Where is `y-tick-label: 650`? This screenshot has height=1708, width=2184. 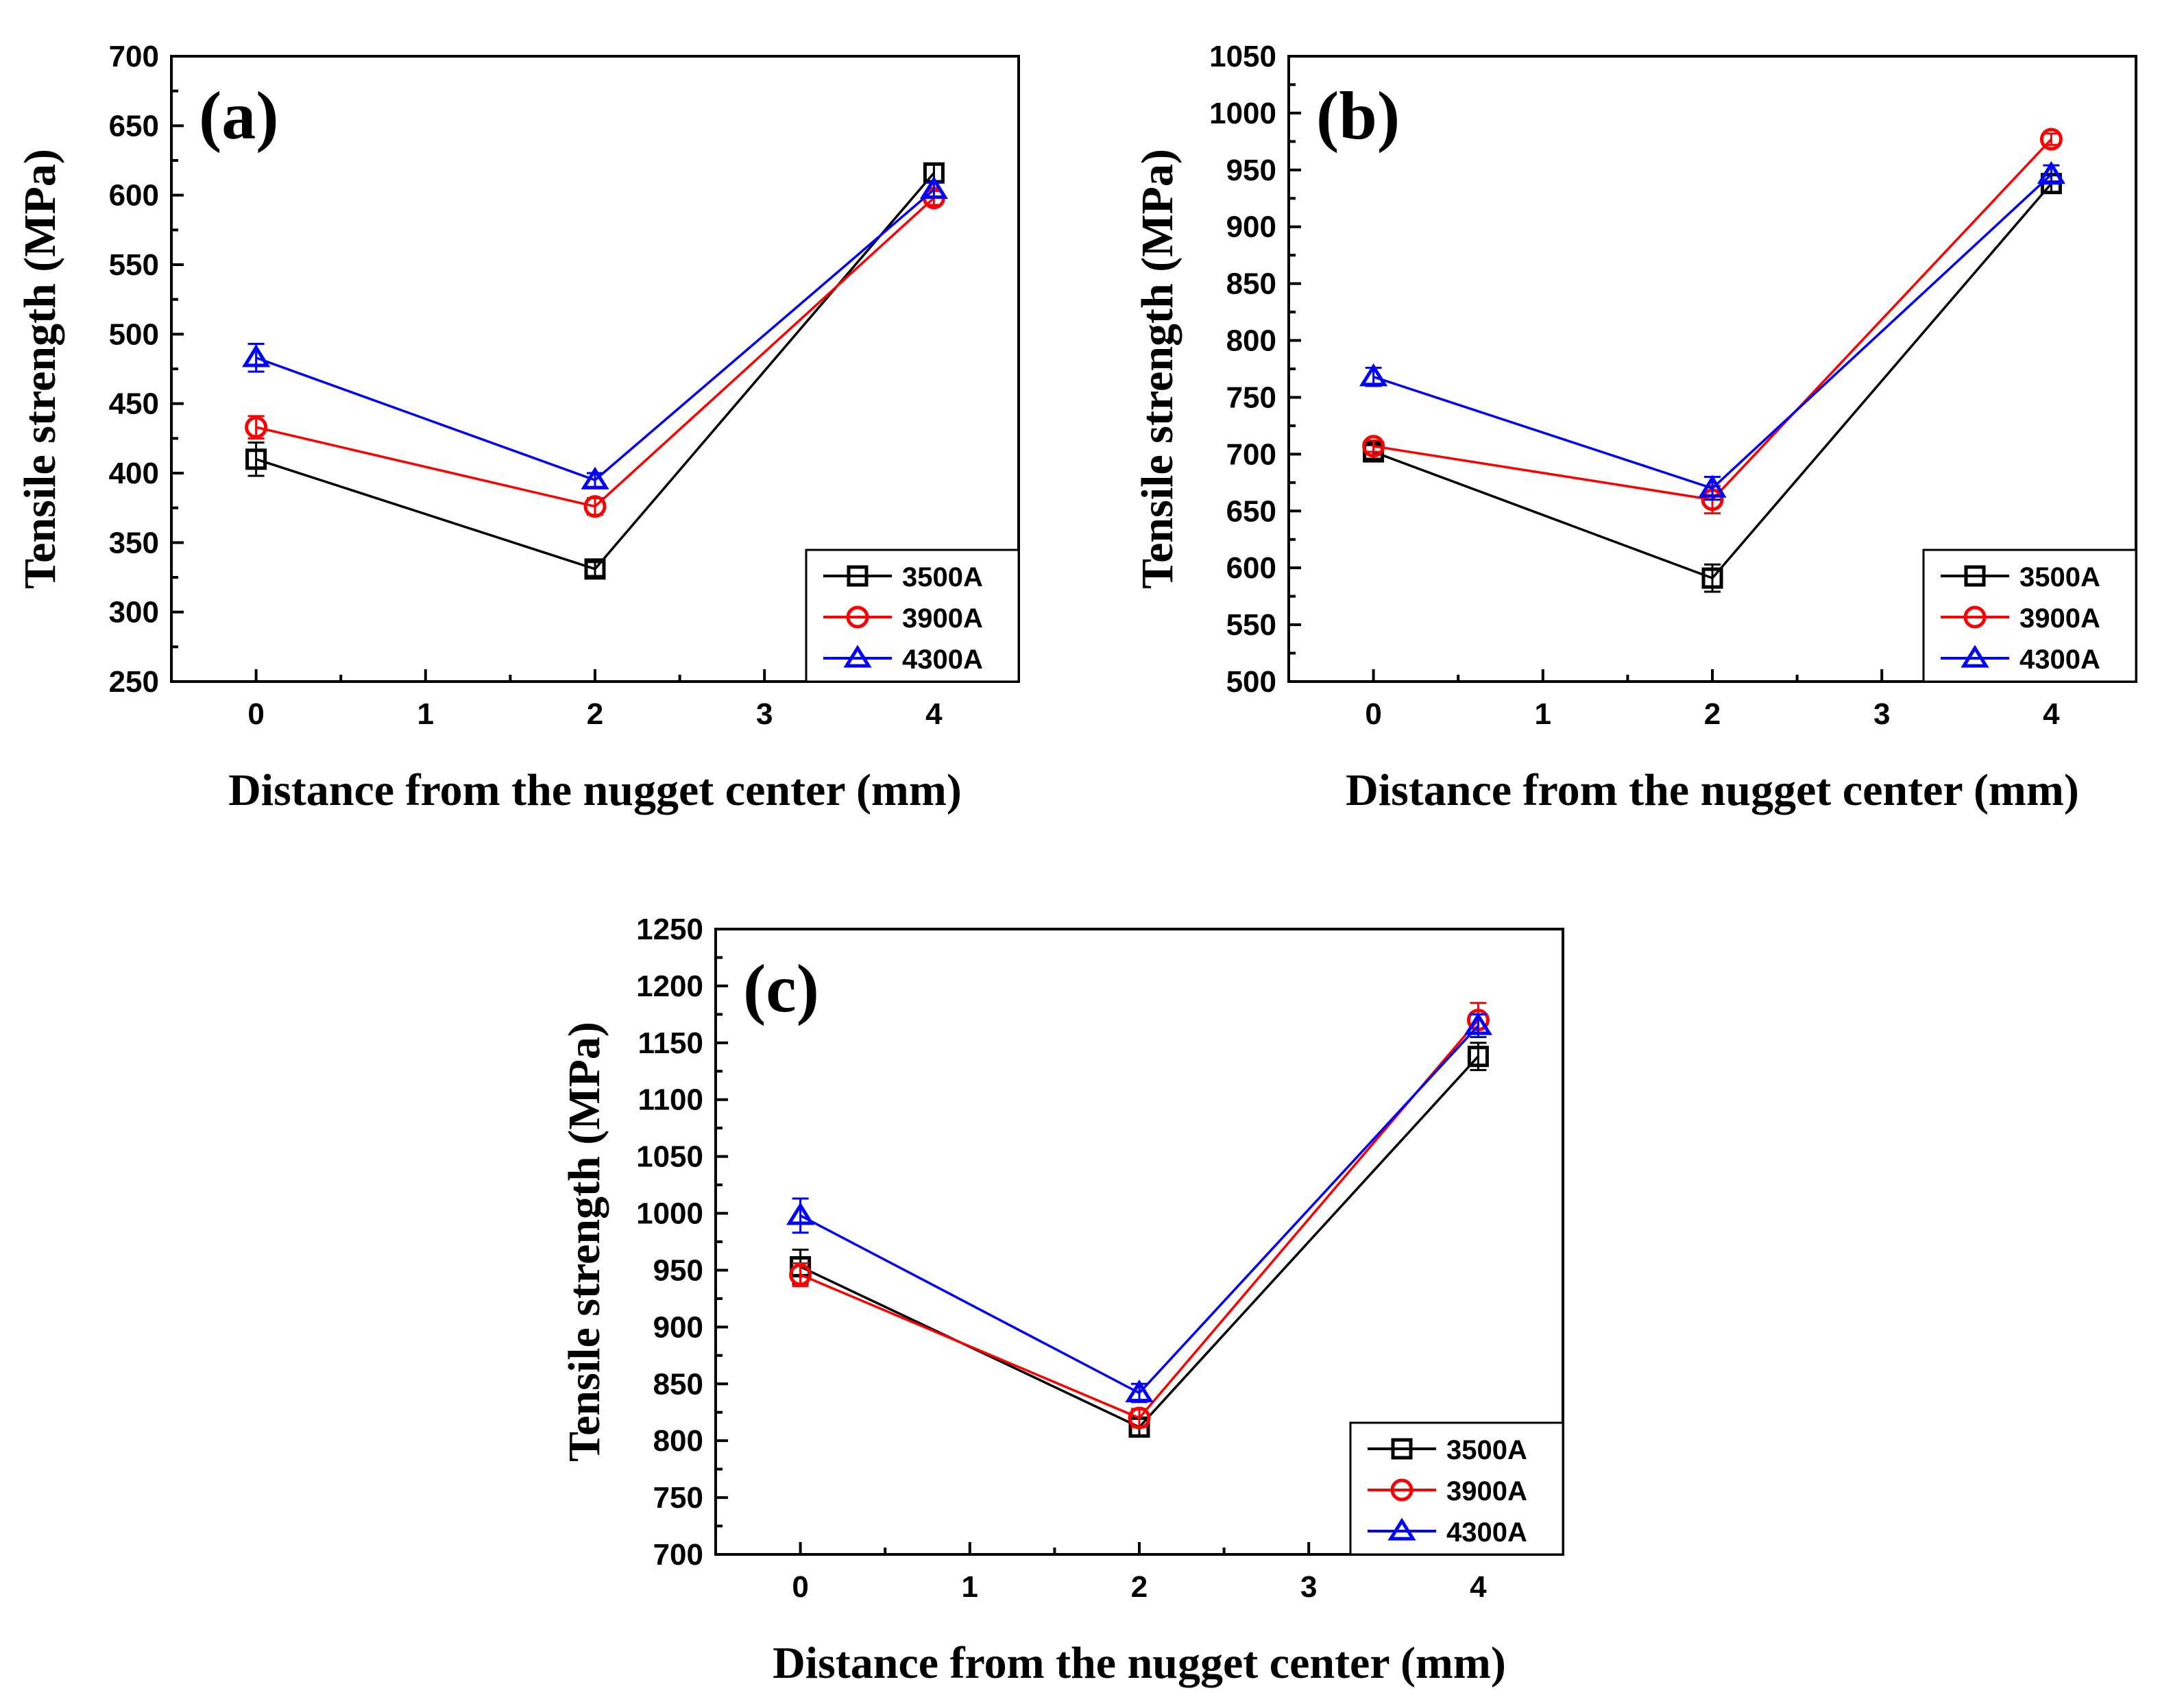
y-tick-label: 650 is located at coordinates (134, 126).